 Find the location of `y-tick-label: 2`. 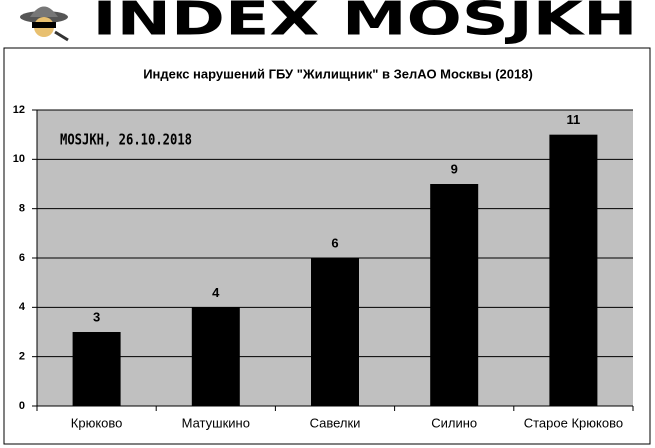

y-tick-label: 2 is located at coordinates (22, 357).